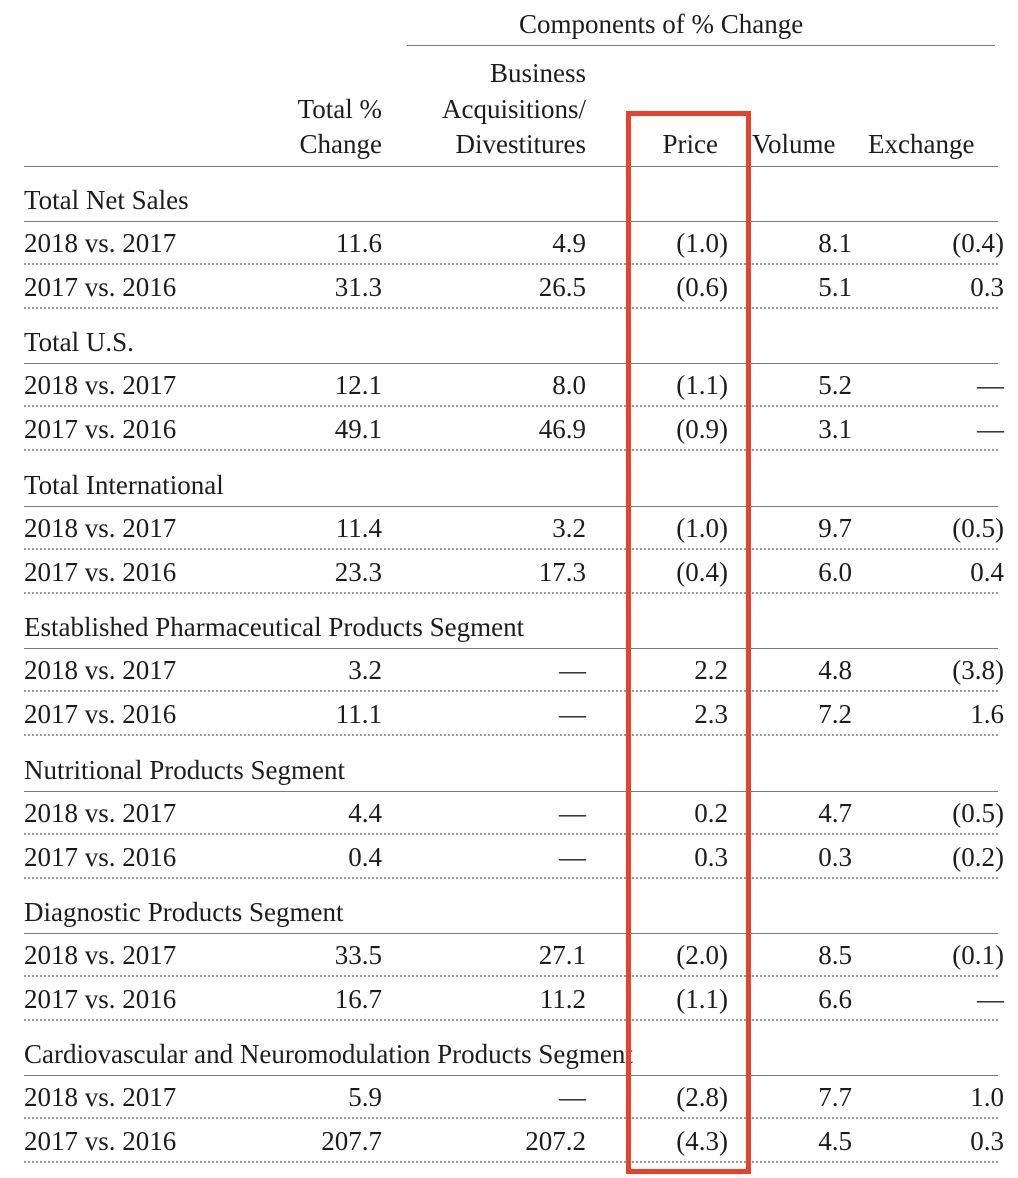 This screenshot has width=1018, height=1178. Describe the element at coordinates (711, 857) in the screenshot. I see `cell-price: 0.3` at that location.